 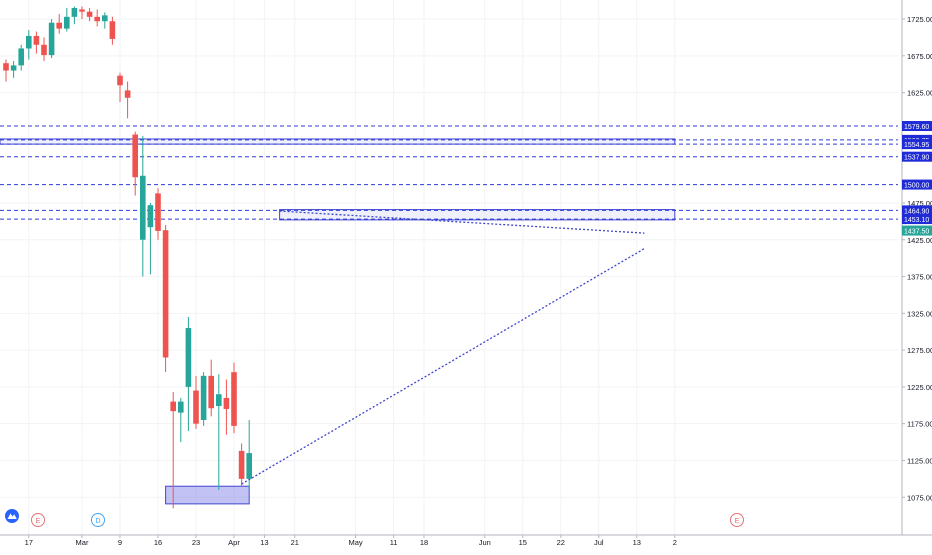 What do you see at coordinates (919, 56) in the screenshot?
I see `y-tick-label: 1675.00` at bounding box center [919, 56].